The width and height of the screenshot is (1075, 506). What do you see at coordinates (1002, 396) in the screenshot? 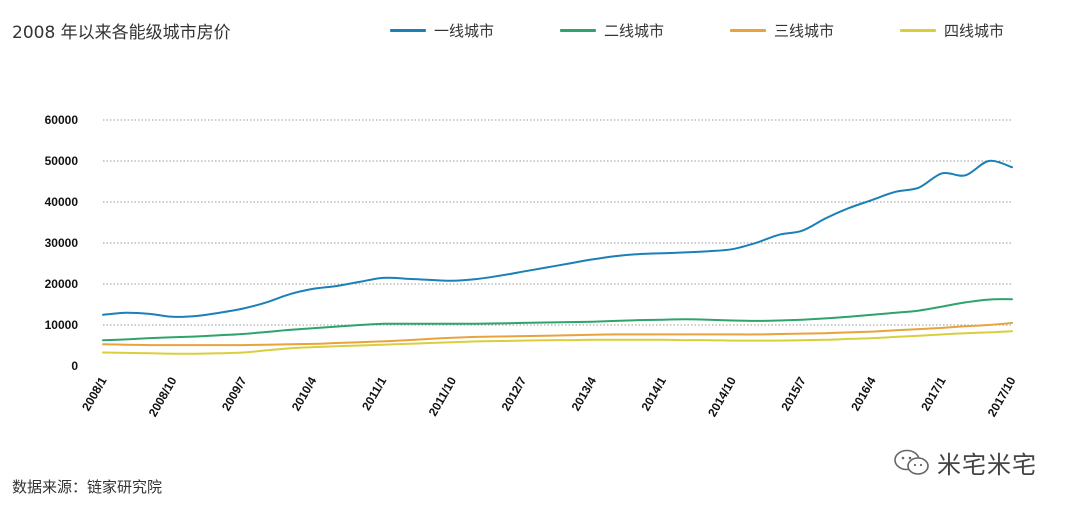
I see `x-tick-label: 2017/10` at bounding box center [1002, 396].